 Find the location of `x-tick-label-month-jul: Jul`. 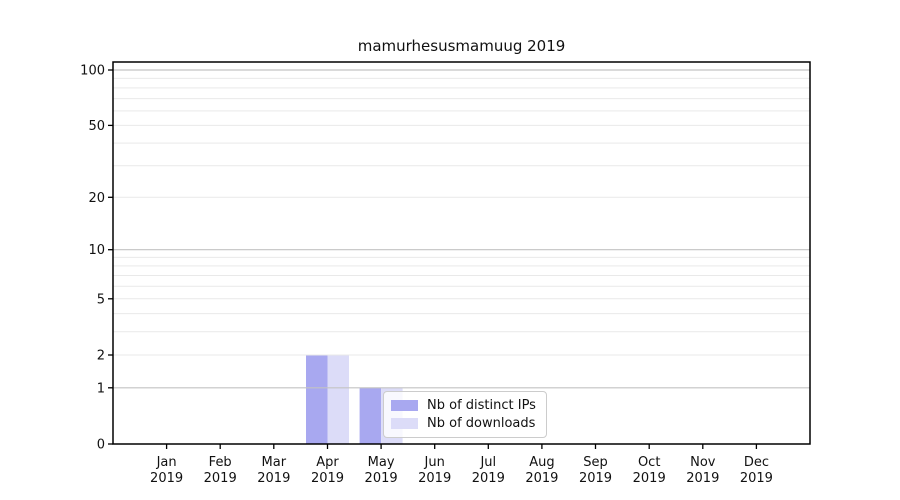

x-tick-label-month-jul: Jul is located at coordinates (487, 462).